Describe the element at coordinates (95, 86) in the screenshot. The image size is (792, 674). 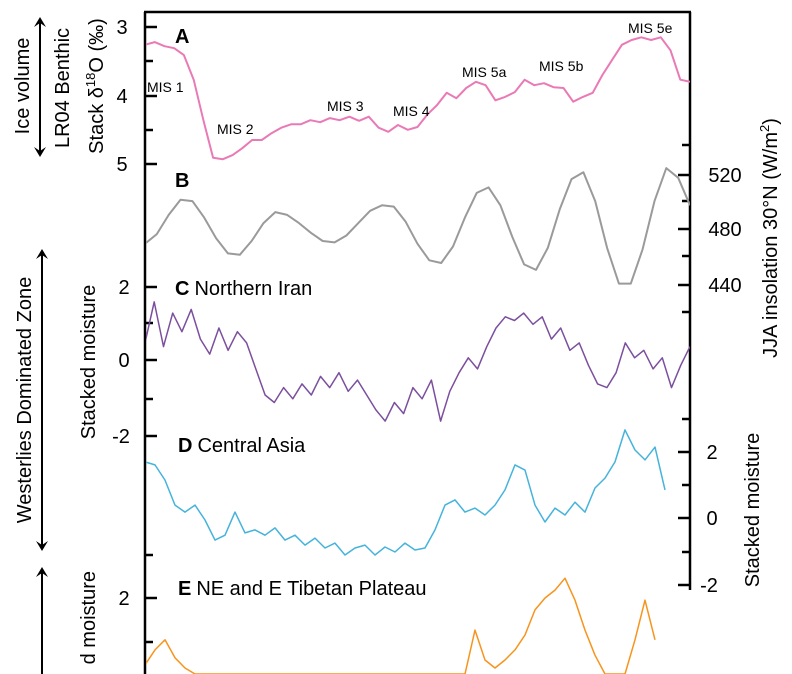
I see `panel-a-ylabel-line2: Stack δ18O (‰)` at that location.